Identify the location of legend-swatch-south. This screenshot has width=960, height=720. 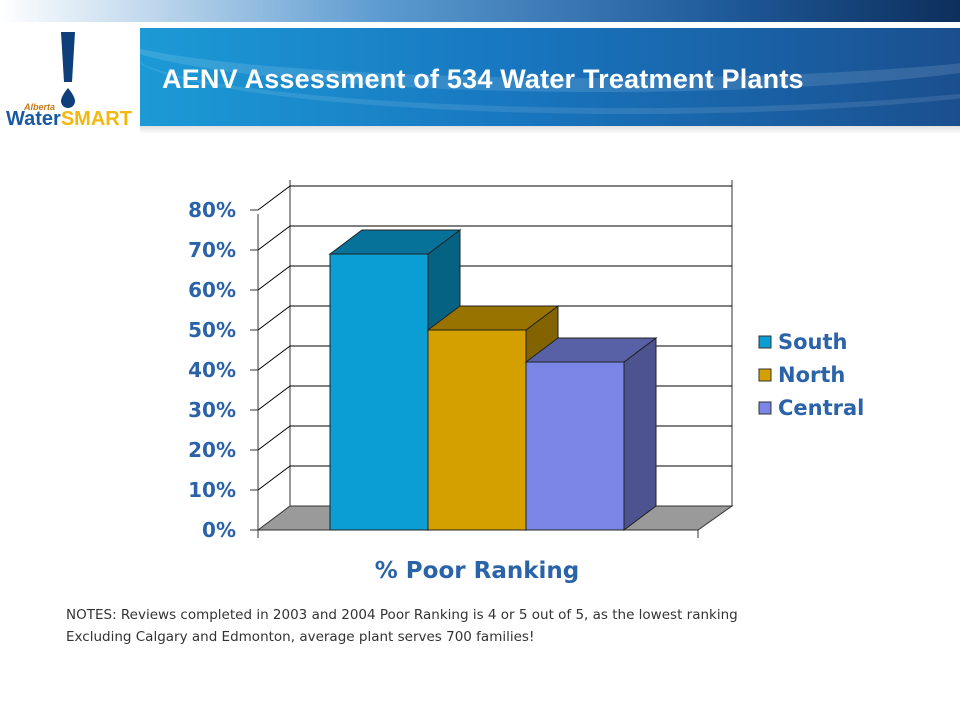
(765, 342).